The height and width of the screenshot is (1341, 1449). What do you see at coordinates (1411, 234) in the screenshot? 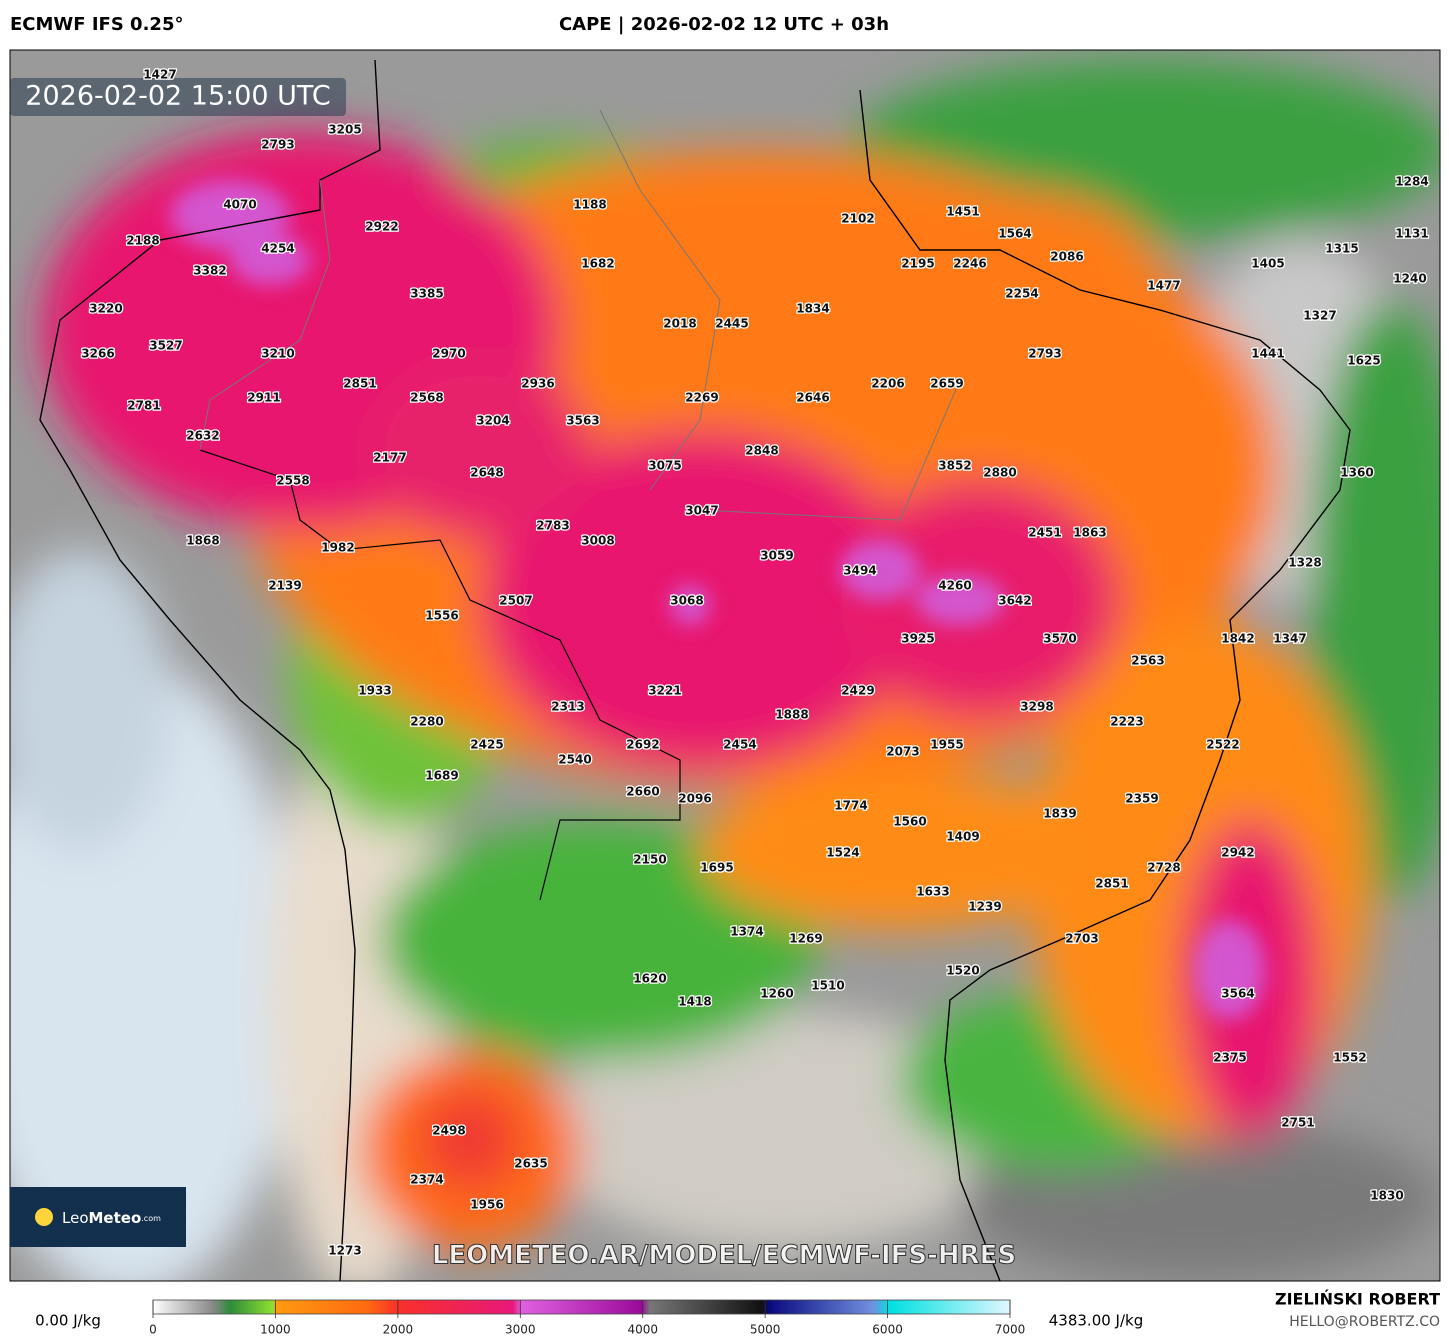
I see `value-label: 1131` at bounding box center [1411, 234].